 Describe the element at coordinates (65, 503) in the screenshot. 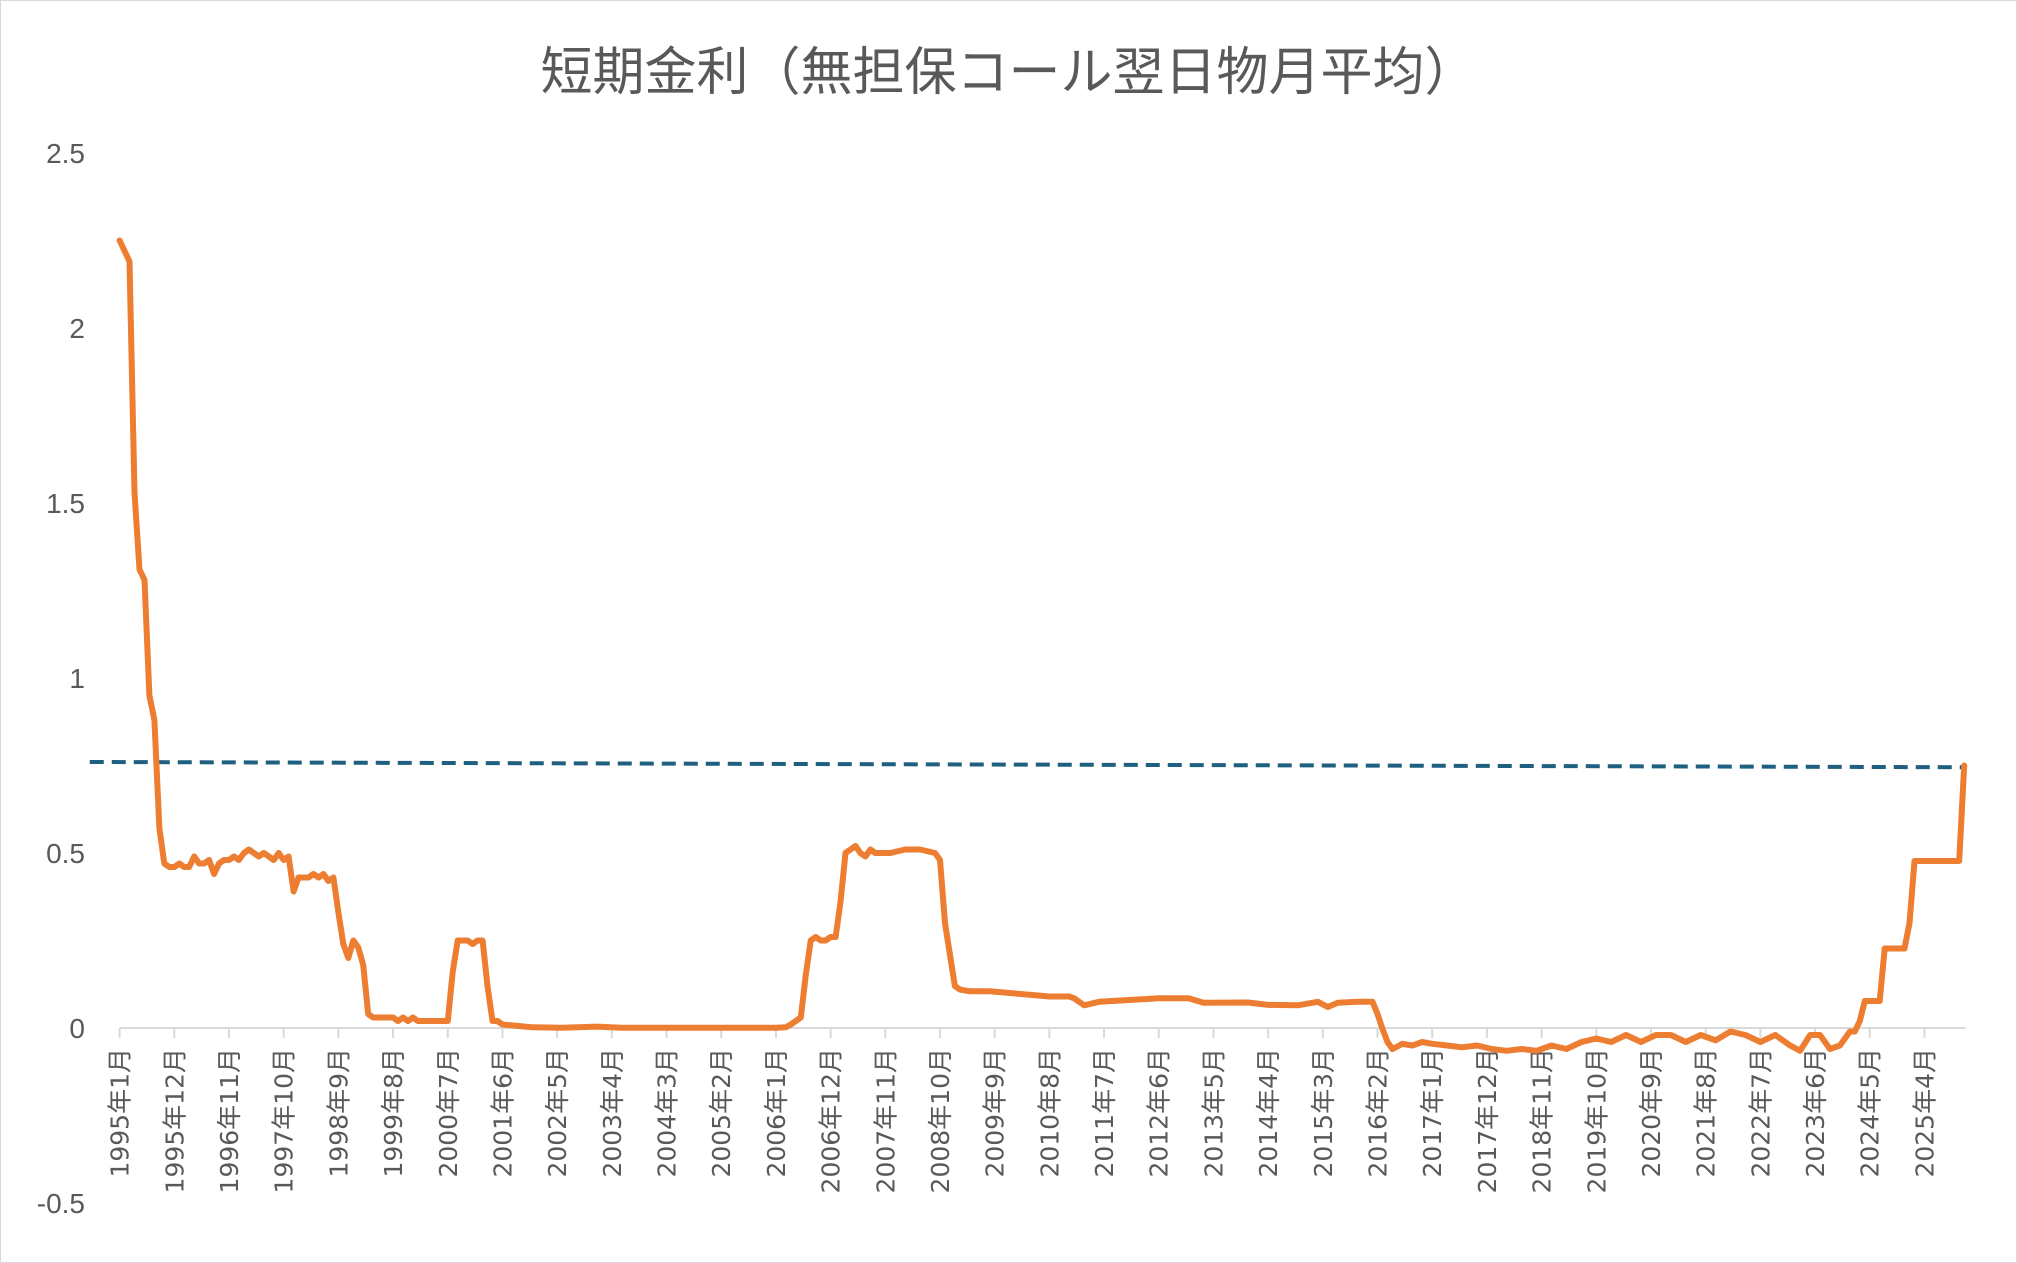

I see `y-tick-label: 1.5` at that location.